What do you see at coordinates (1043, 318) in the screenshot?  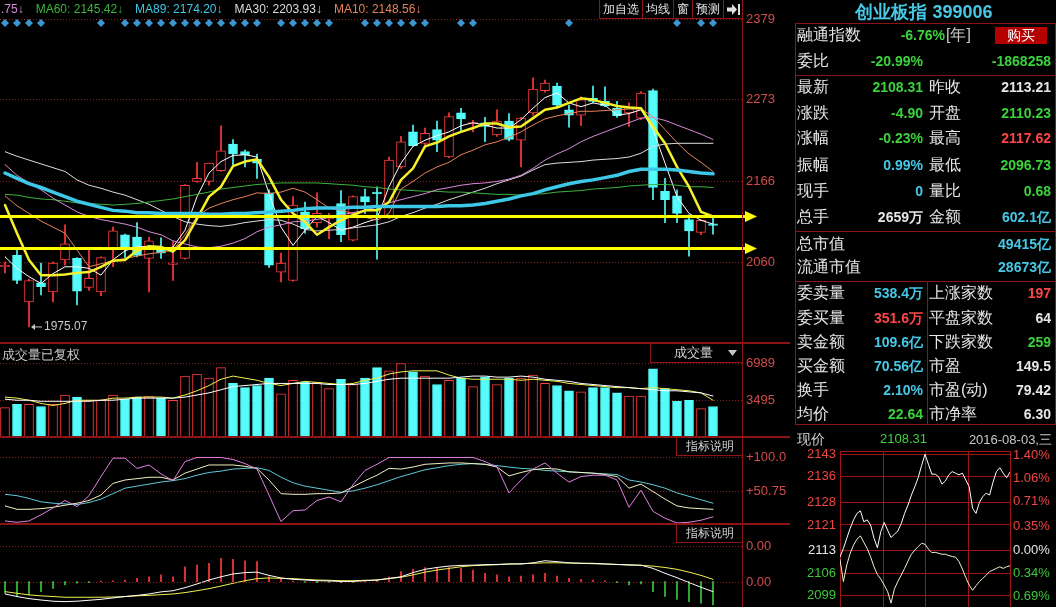 I see `text: 64` at bounding box center [1043, 318].